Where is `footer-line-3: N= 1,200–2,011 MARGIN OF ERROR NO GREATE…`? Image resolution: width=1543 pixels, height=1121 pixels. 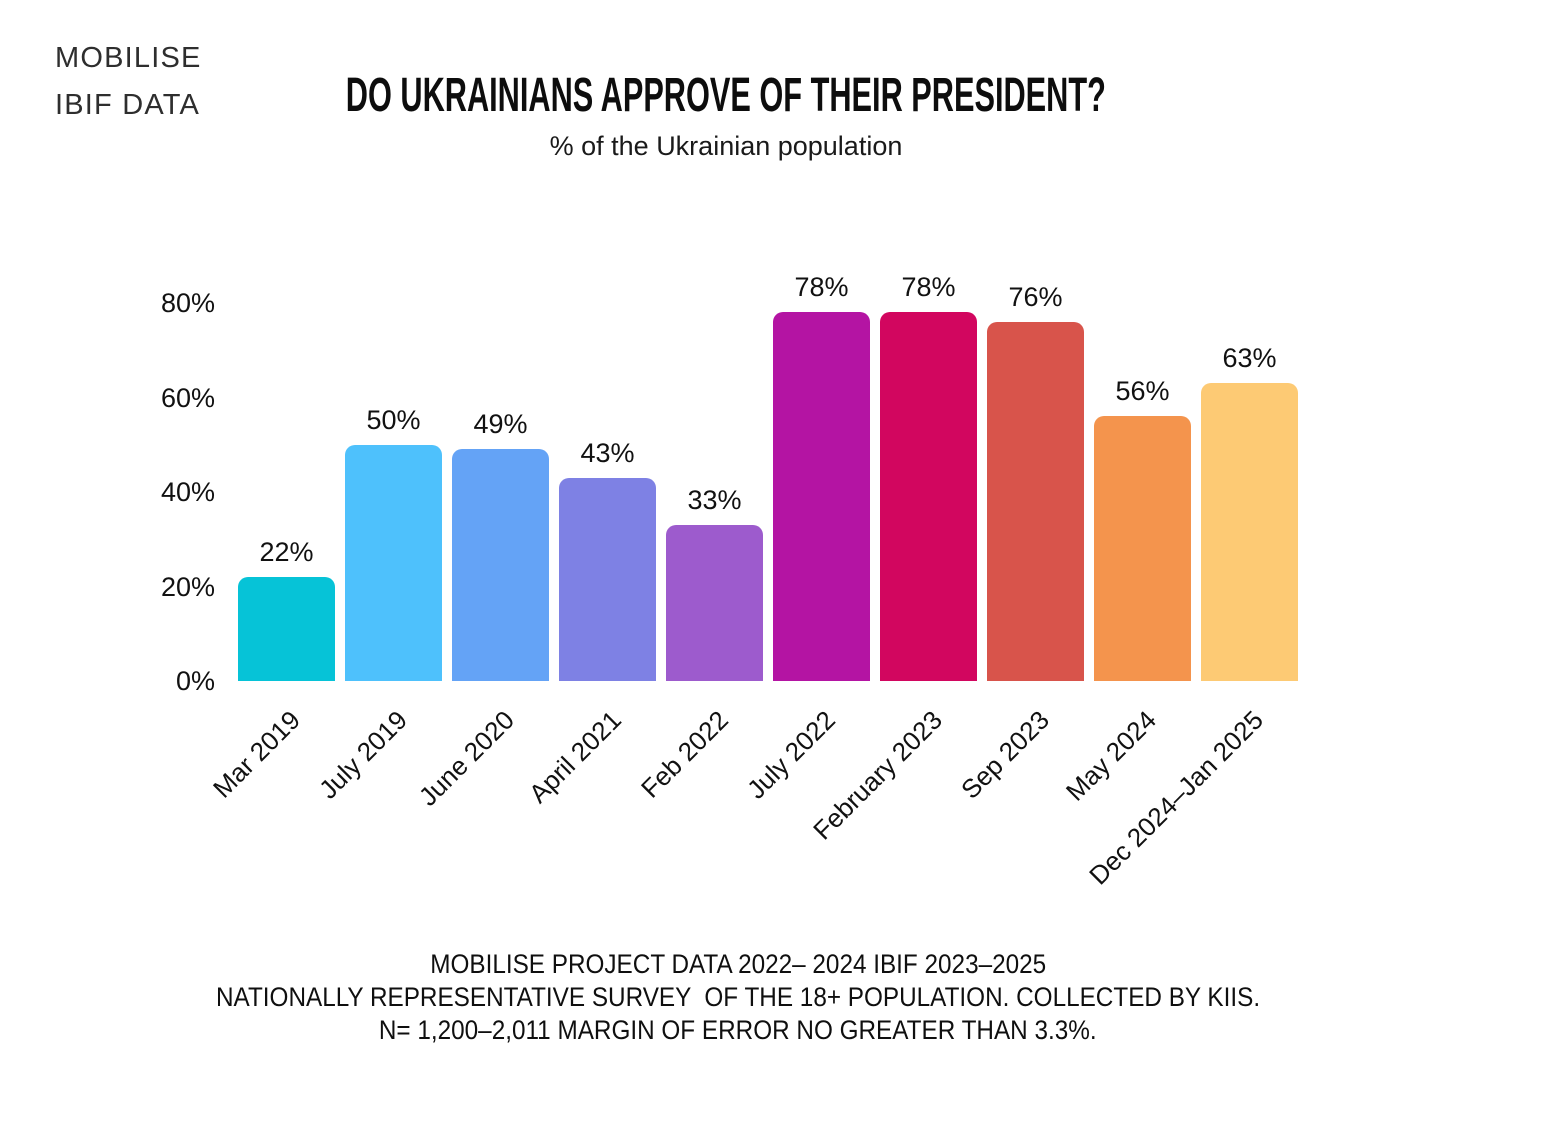
footer-line-3: N= 1,200–2,011 MARGIN OF ERROR NO GREATE… is located at coordinates (738, 1030).